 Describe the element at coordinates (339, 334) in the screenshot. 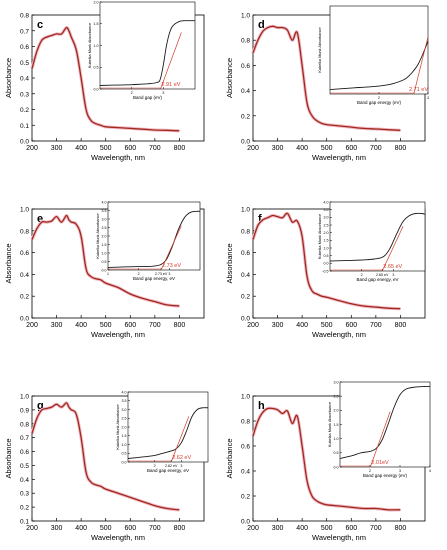

I see `x-axis-title: Wavelength, nm` at that location.